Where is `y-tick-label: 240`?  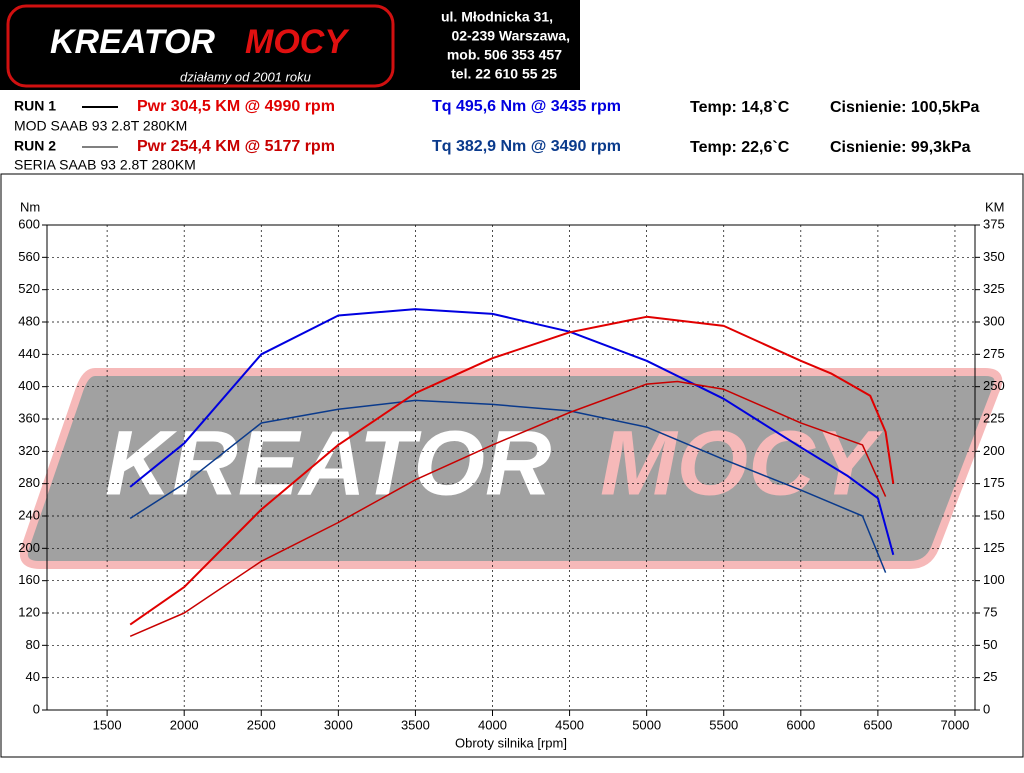
y-tick-label: 240 is located at coordinates (29, 514).